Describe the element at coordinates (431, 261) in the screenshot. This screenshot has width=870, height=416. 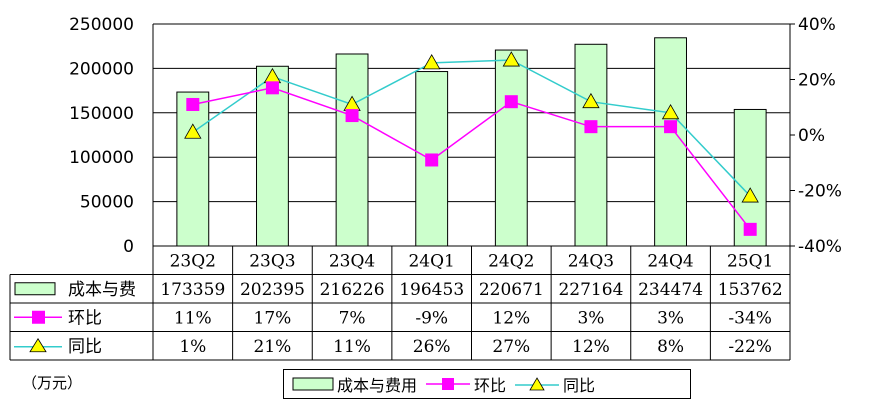
I see `x-tick-label: 24Q1` at that location.